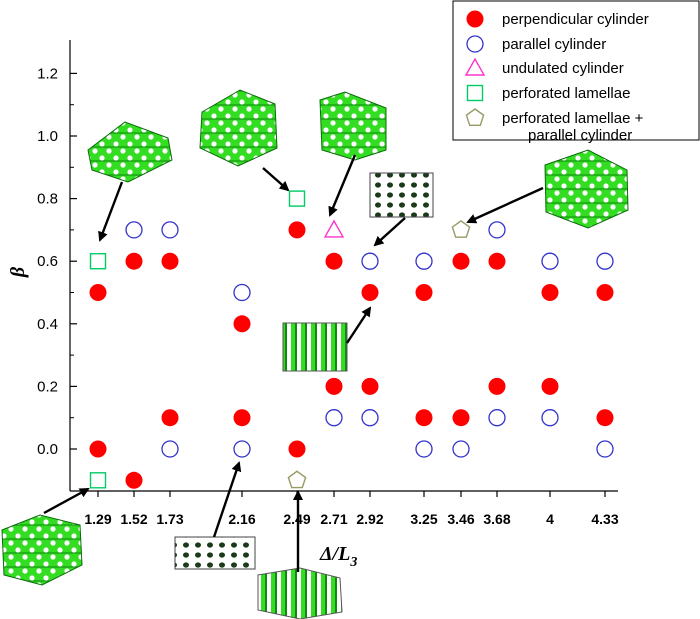 Image resolution: width=700 pixels, height=619 pixels. I want to click on y-tick-label: 0.8, so click(47, 199).